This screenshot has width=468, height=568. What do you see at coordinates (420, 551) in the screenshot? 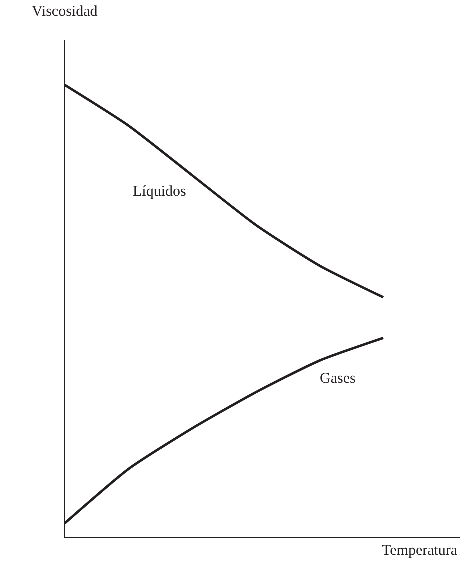
I see `x-axis-title: Temperatura` at bounding box center [420, 551].